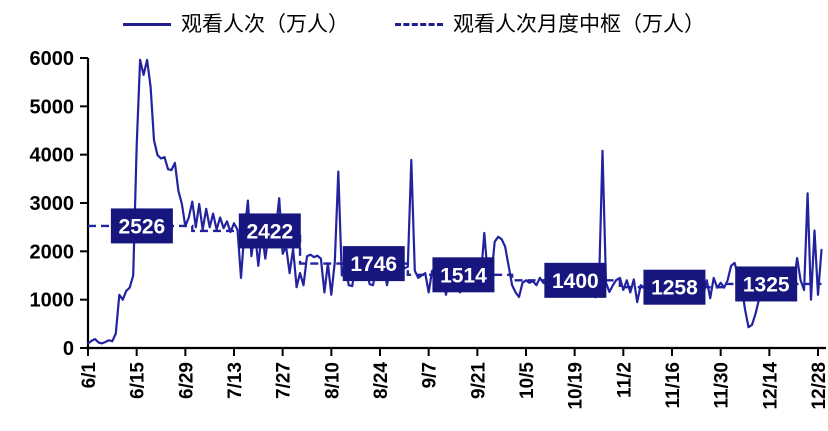 Image resolution: width=828 pixels, height=431 pixels. I want to click on median-label-value: 1514, so click(463, 275).